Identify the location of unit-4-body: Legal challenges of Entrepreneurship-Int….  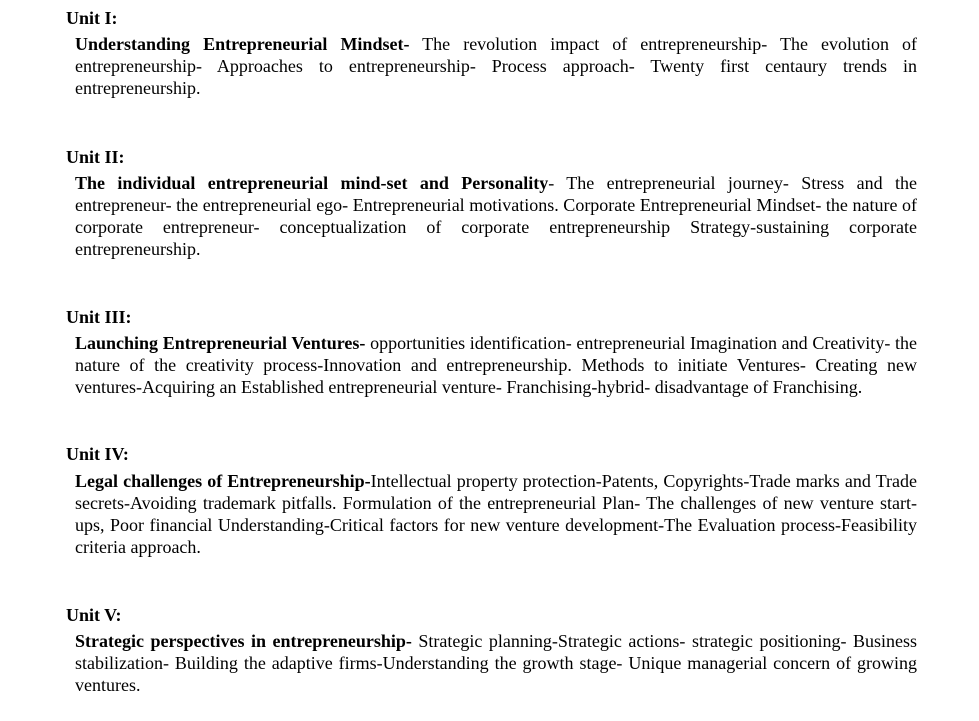
(496, 514).